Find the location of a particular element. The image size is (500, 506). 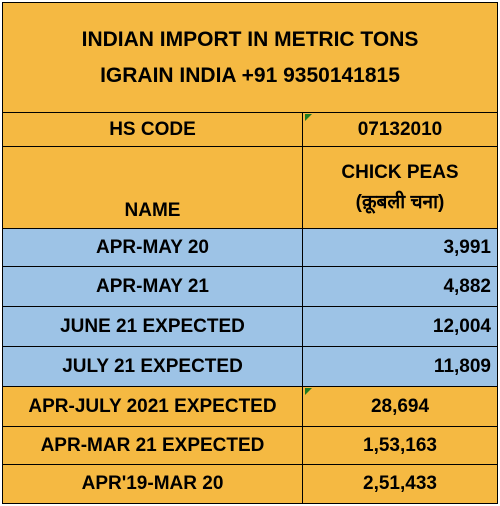

row-label: APR-MAY 20 is located at coordinates (153, 247).